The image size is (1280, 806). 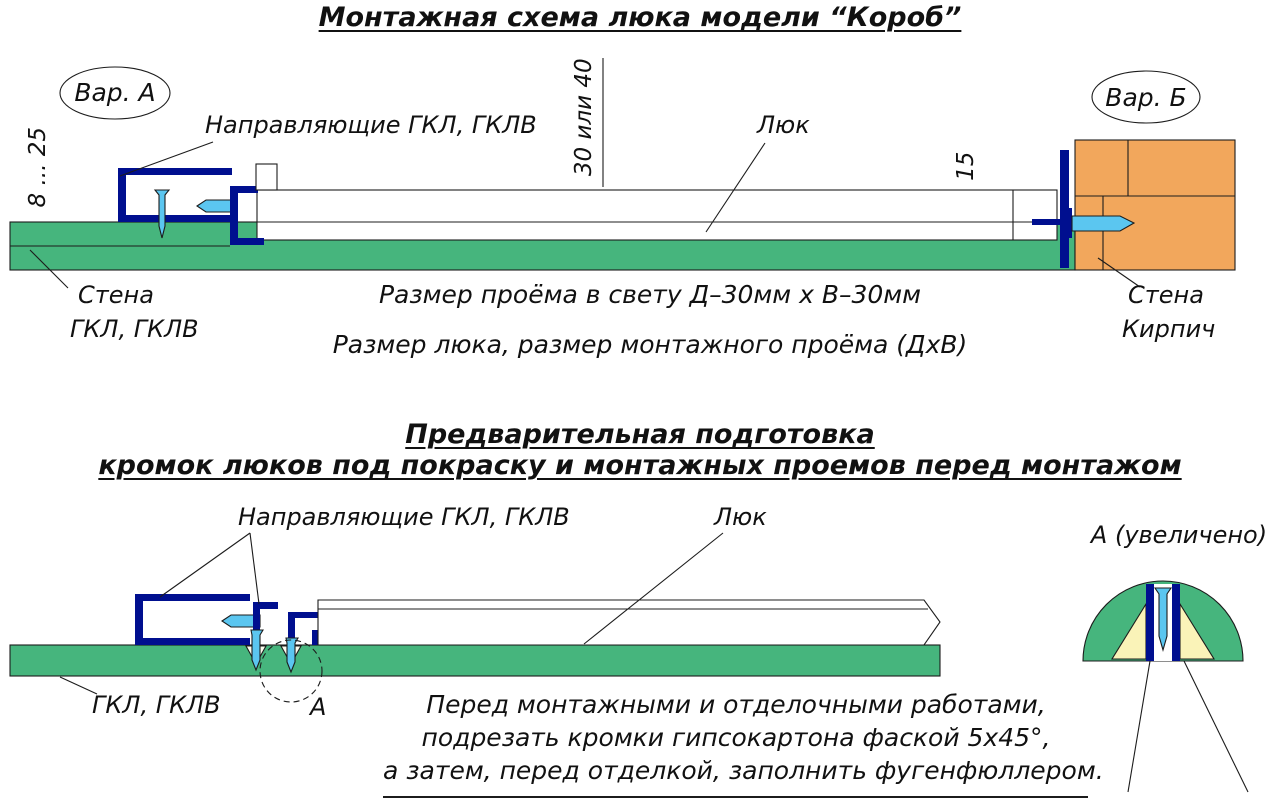 I want to click on brick-joint-lines, so click(x=1155, y=205).